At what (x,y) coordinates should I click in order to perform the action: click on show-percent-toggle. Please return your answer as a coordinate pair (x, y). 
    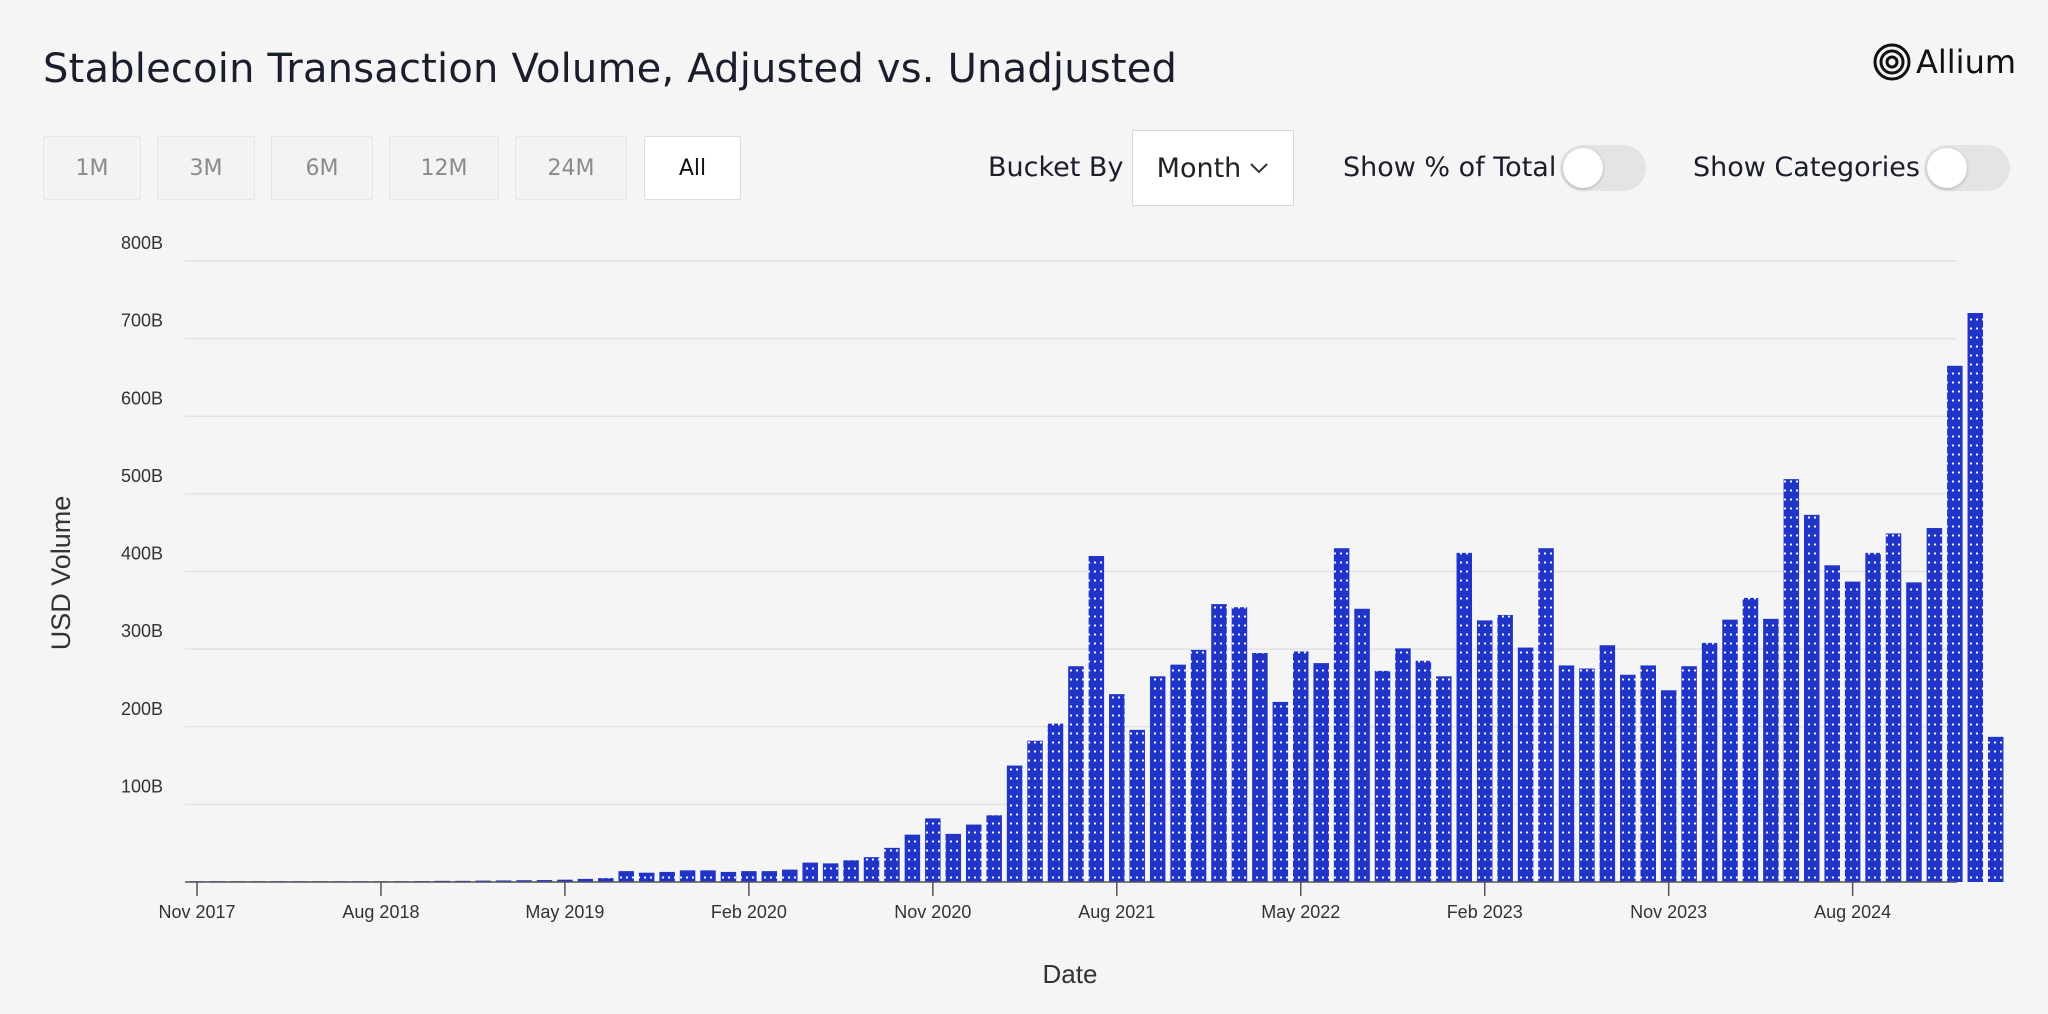
    Looking at the image, I should click on (1603, 168).